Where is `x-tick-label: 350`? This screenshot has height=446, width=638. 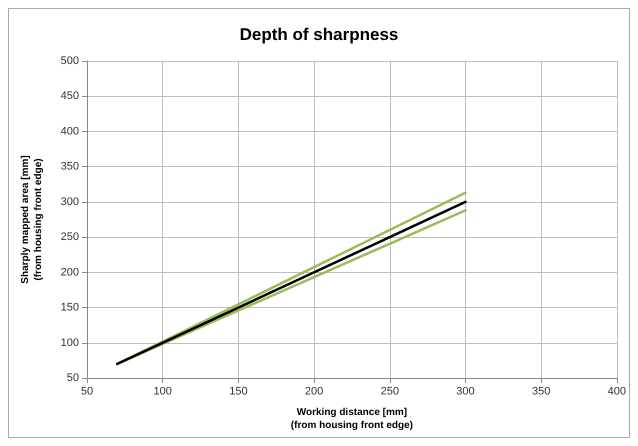
x-tick-label: 350 is located at coordinates (541, 392).